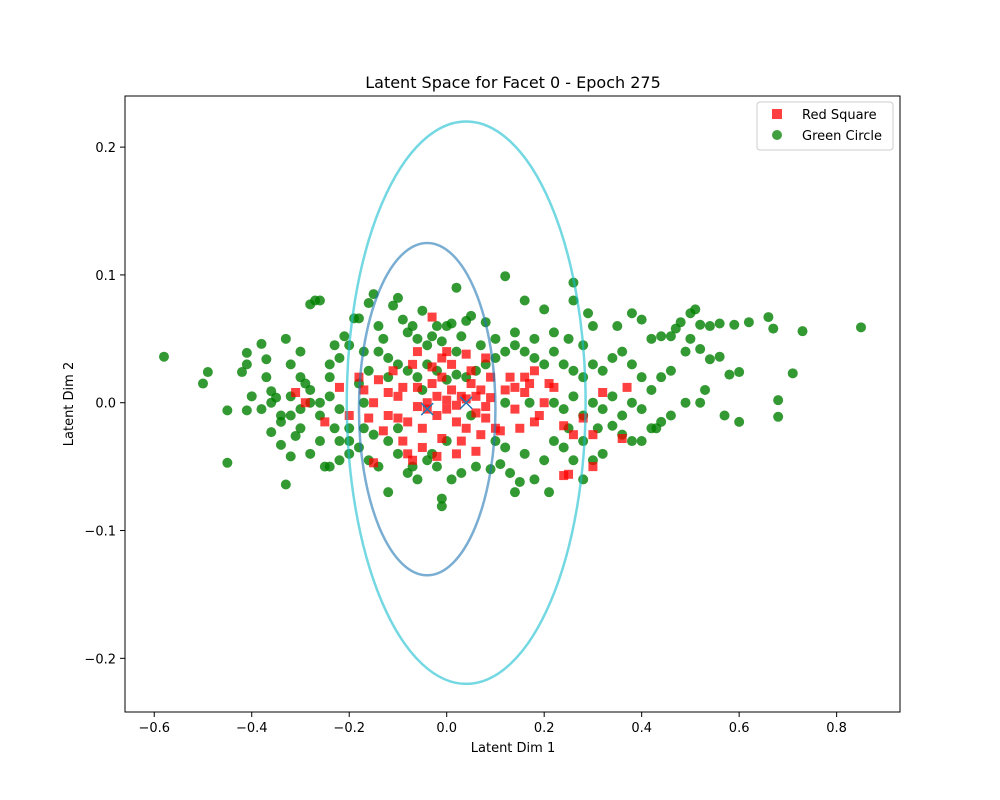 This screenshot has width=1000, height=800. What do you see at coordinates (105, 148) in the screenshot?
I see `y-tick-label: 0.2` at bounding box center [105, 148].